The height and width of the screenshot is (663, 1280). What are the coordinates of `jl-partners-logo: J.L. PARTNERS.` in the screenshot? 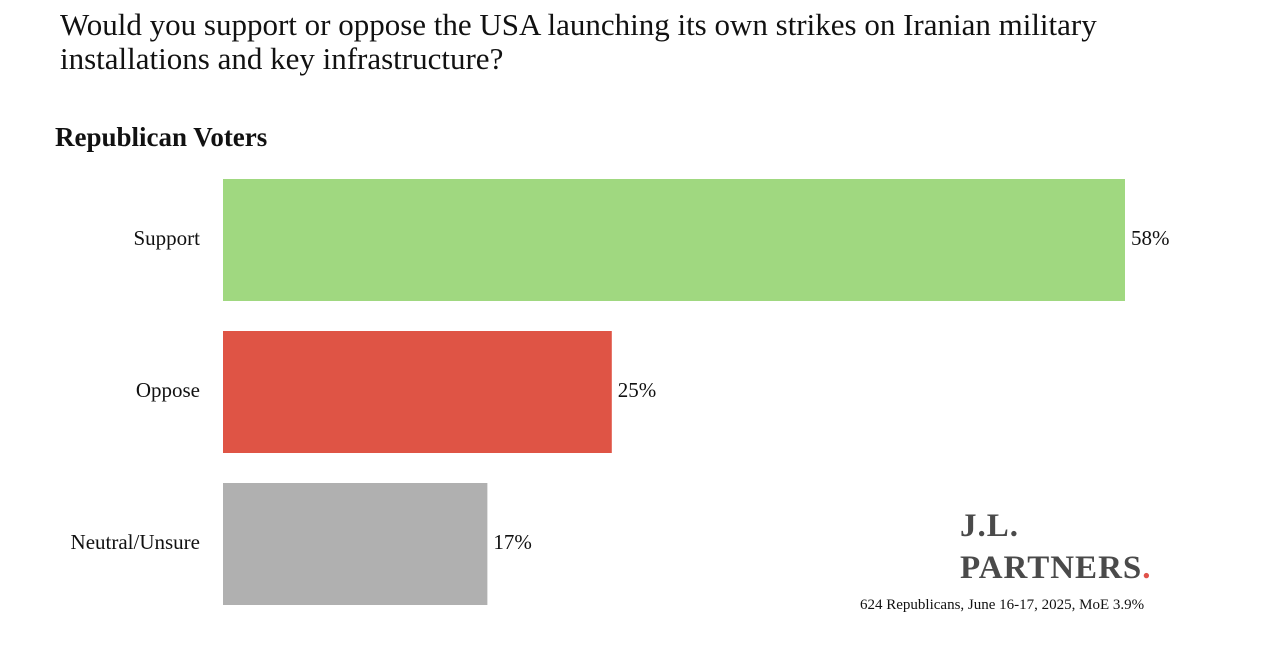 It's located at (1056, 547).